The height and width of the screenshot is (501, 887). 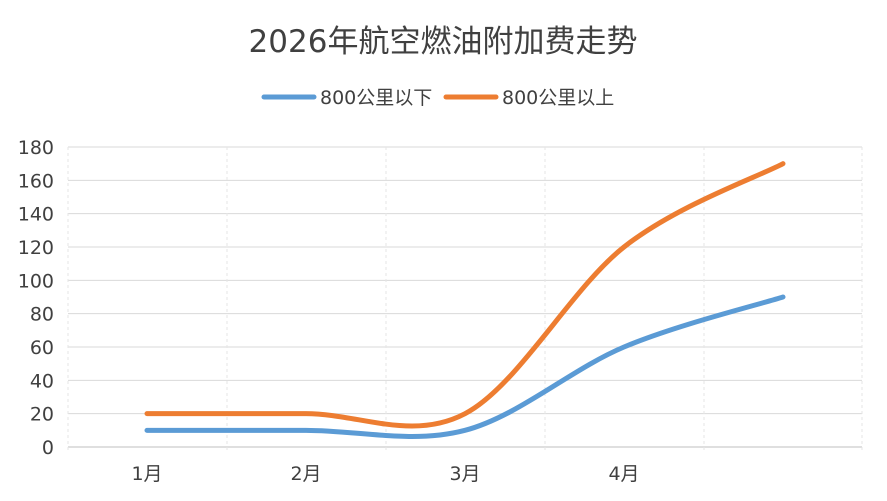 What do you see at coordinates (36, 148) in the screenshot?
I see `y-tick-label: 180` at bounding box center [36, 148].